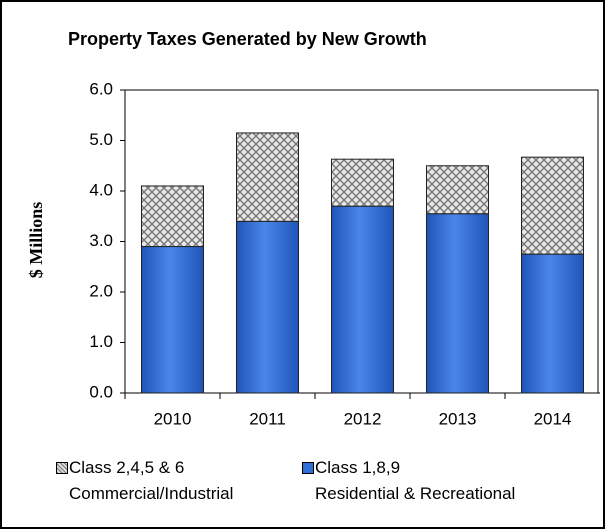 This screenshot has width=605, height=529. I want to click on x-tick-label: 2010, so click(173, 418).